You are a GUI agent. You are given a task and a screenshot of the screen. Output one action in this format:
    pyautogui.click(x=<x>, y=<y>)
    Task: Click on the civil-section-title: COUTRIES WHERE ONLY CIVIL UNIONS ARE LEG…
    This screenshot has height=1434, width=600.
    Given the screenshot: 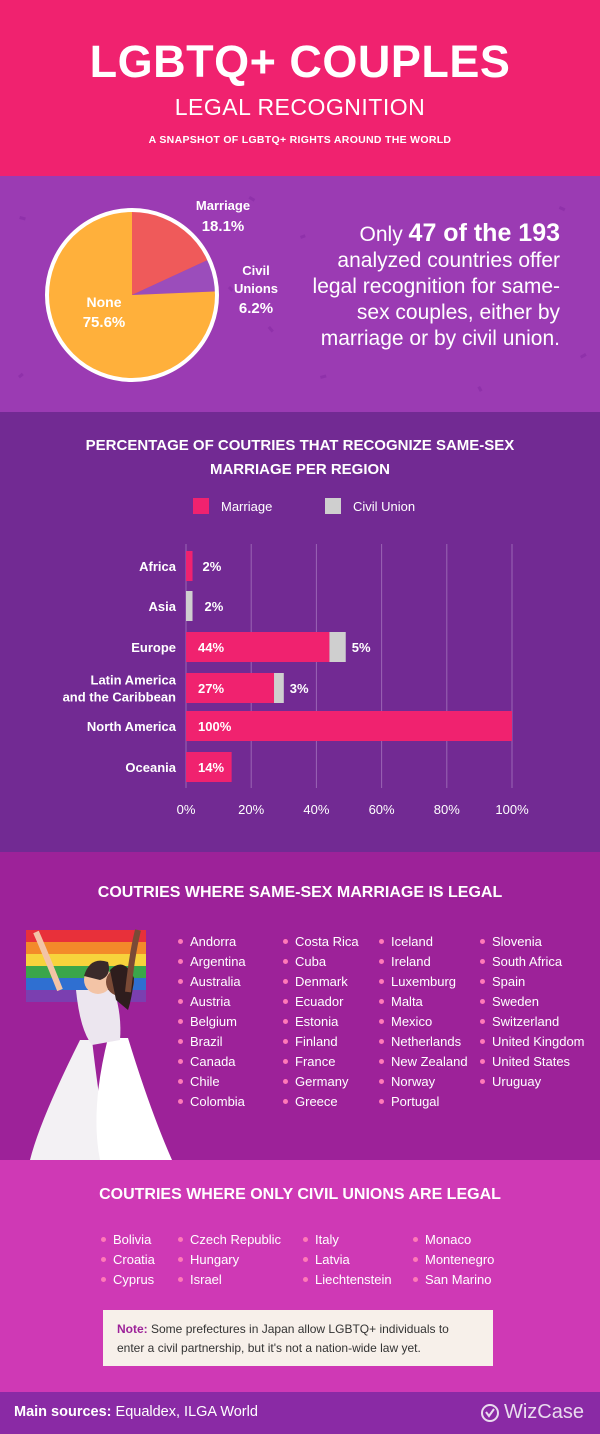 What is the action you would take?
    pyautogui.click(x=300, y=1194)
    